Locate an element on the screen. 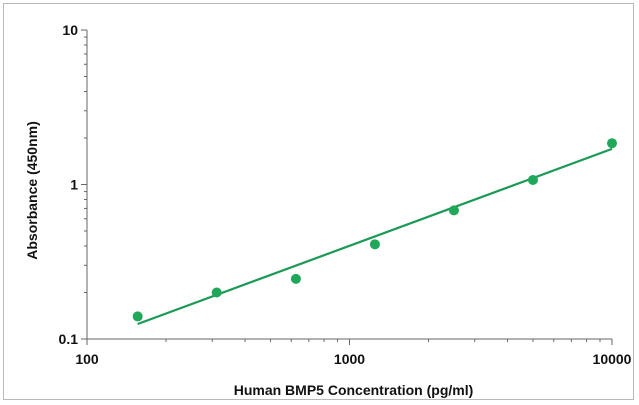 This screenshot has width=639, height=405. x-tick-label: 1000 is located at coordinates (349, 359).